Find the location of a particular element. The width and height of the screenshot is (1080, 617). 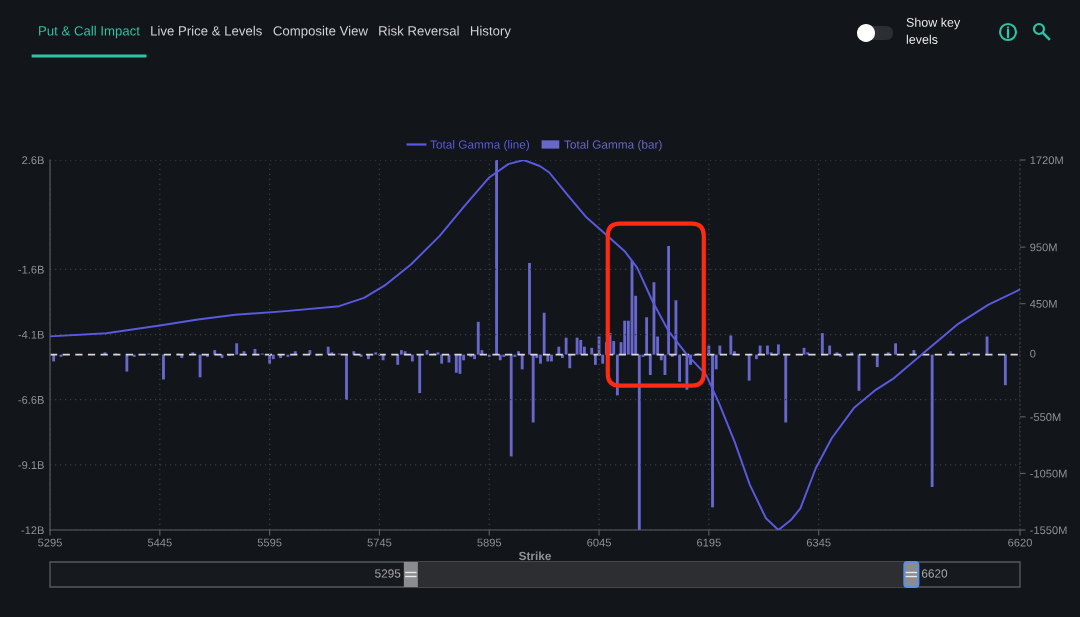

x-tick-label: 5295 is located at coordinates (50, 542).